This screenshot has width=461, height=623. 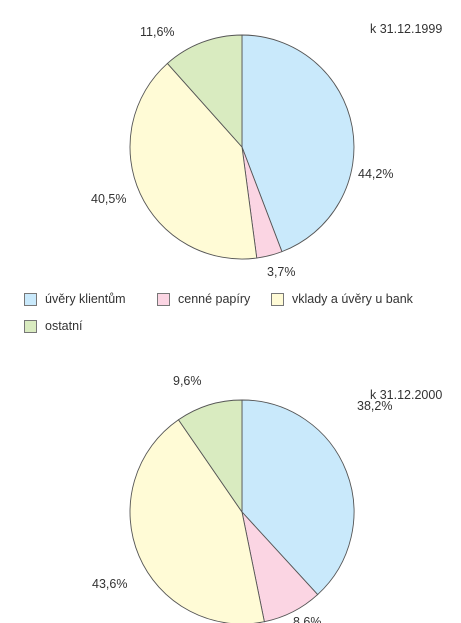 I want to click on slice-label-ostatni: 9,6%, so click(x=187, y=381).